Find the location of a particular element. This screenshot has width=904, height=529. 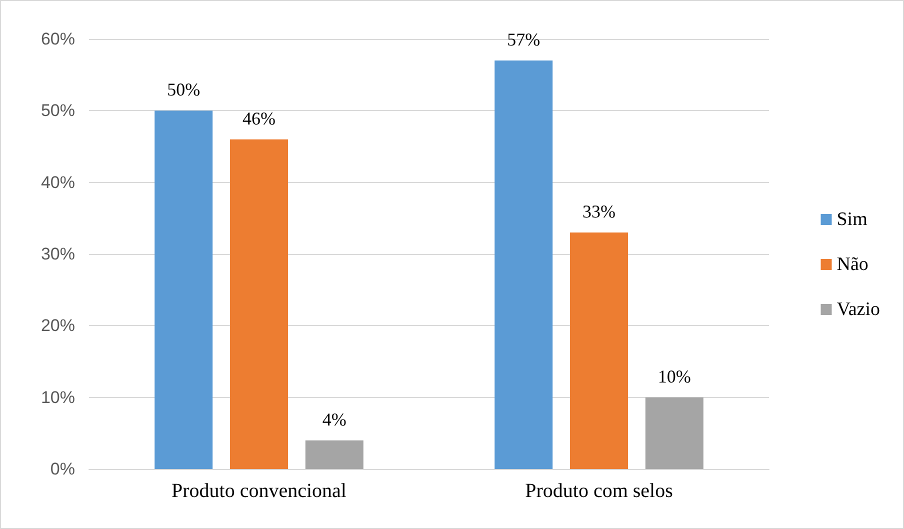

legend-label: Vazio is located at coordinates (858, 309).